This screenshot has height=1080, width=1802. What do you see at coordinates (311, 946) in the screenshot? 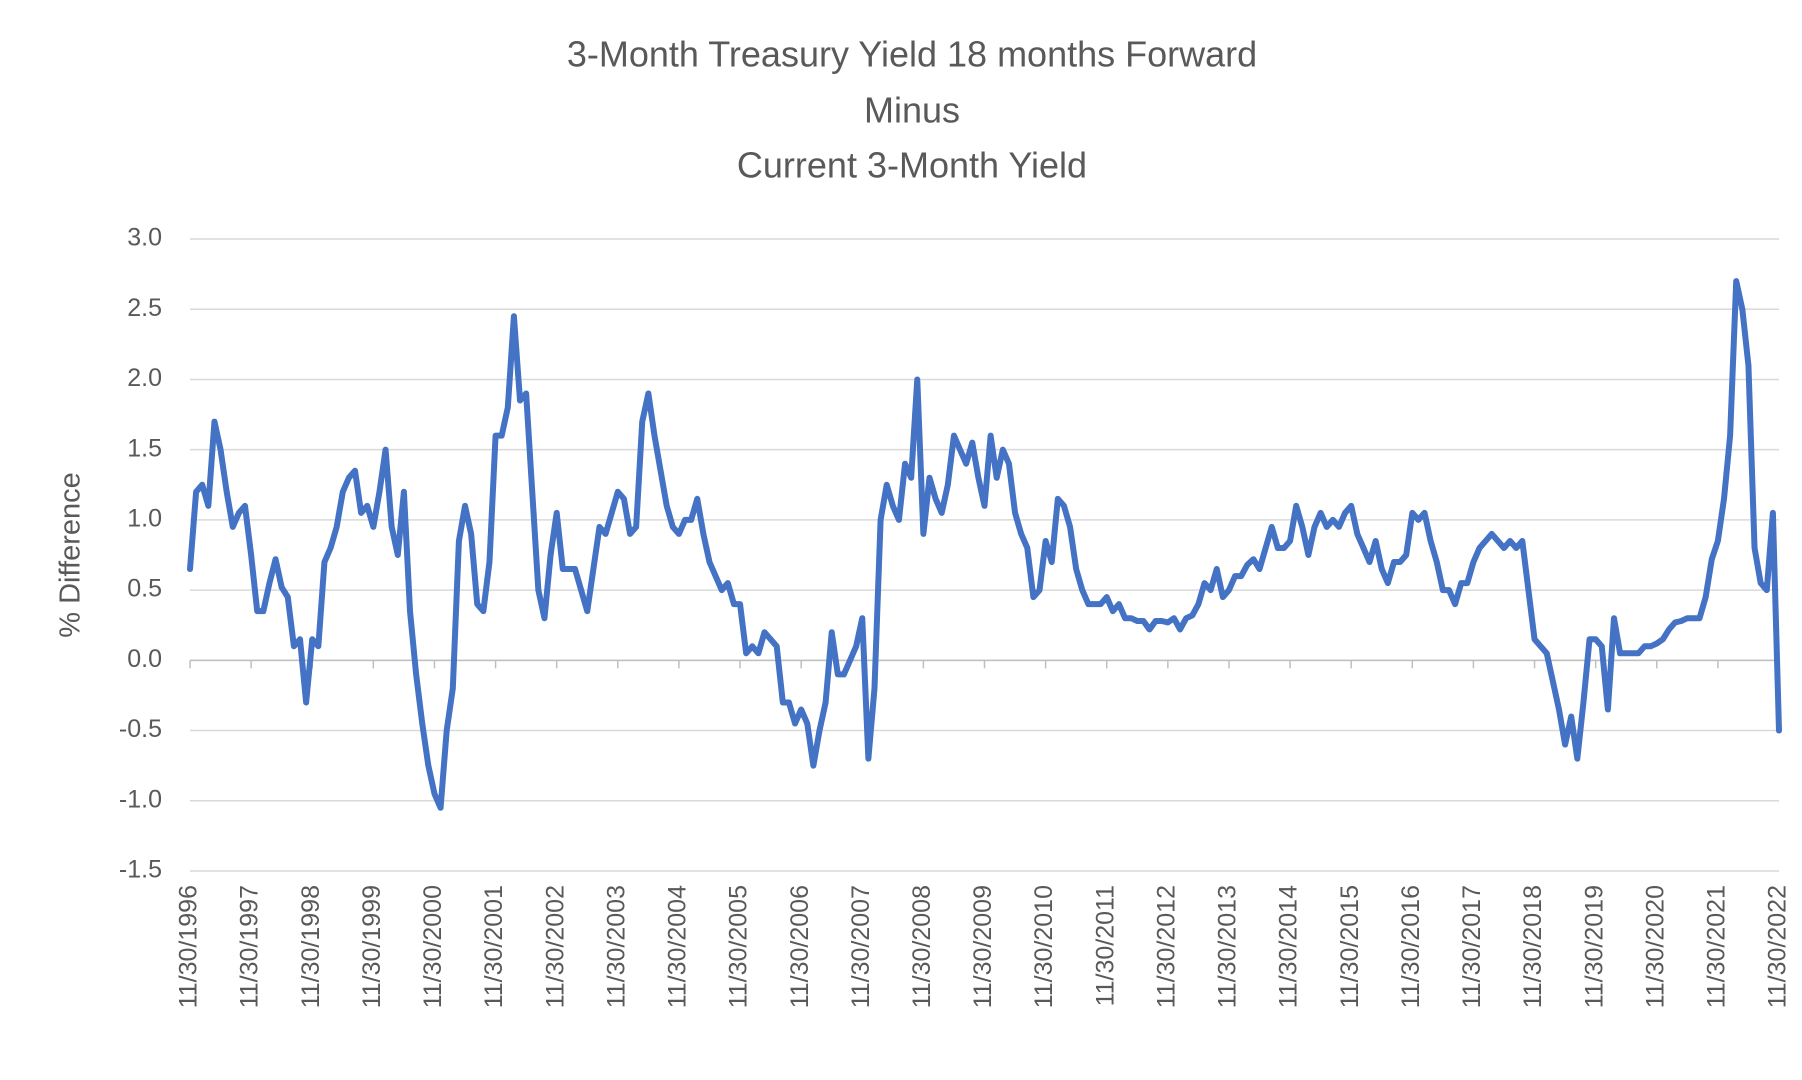
I see `x-tick-label: 11/30/1998` at bounding box center [311, 946].